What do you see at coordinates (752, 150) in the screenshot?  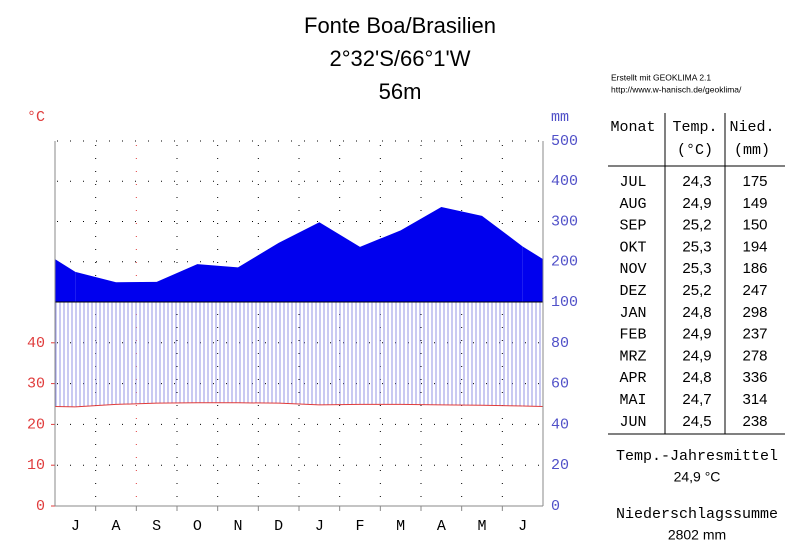 I see `table-header: (mm)` at bounding box center [752, 150].